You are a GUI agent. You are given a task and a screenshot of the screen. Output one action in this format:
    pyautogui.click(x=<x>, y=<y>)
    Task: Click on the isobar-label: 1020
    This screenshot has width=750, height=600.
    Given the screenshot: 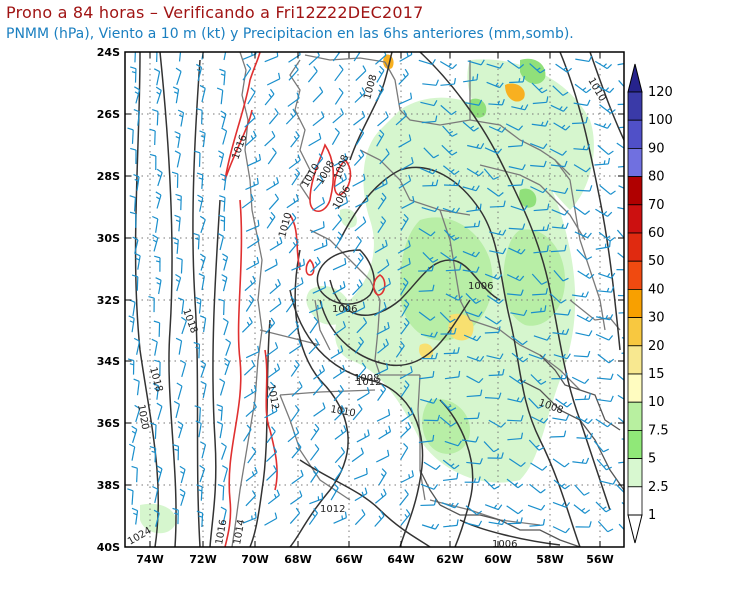 What is the action you would take?
    pyautogui.click(x=142, y=417)
    